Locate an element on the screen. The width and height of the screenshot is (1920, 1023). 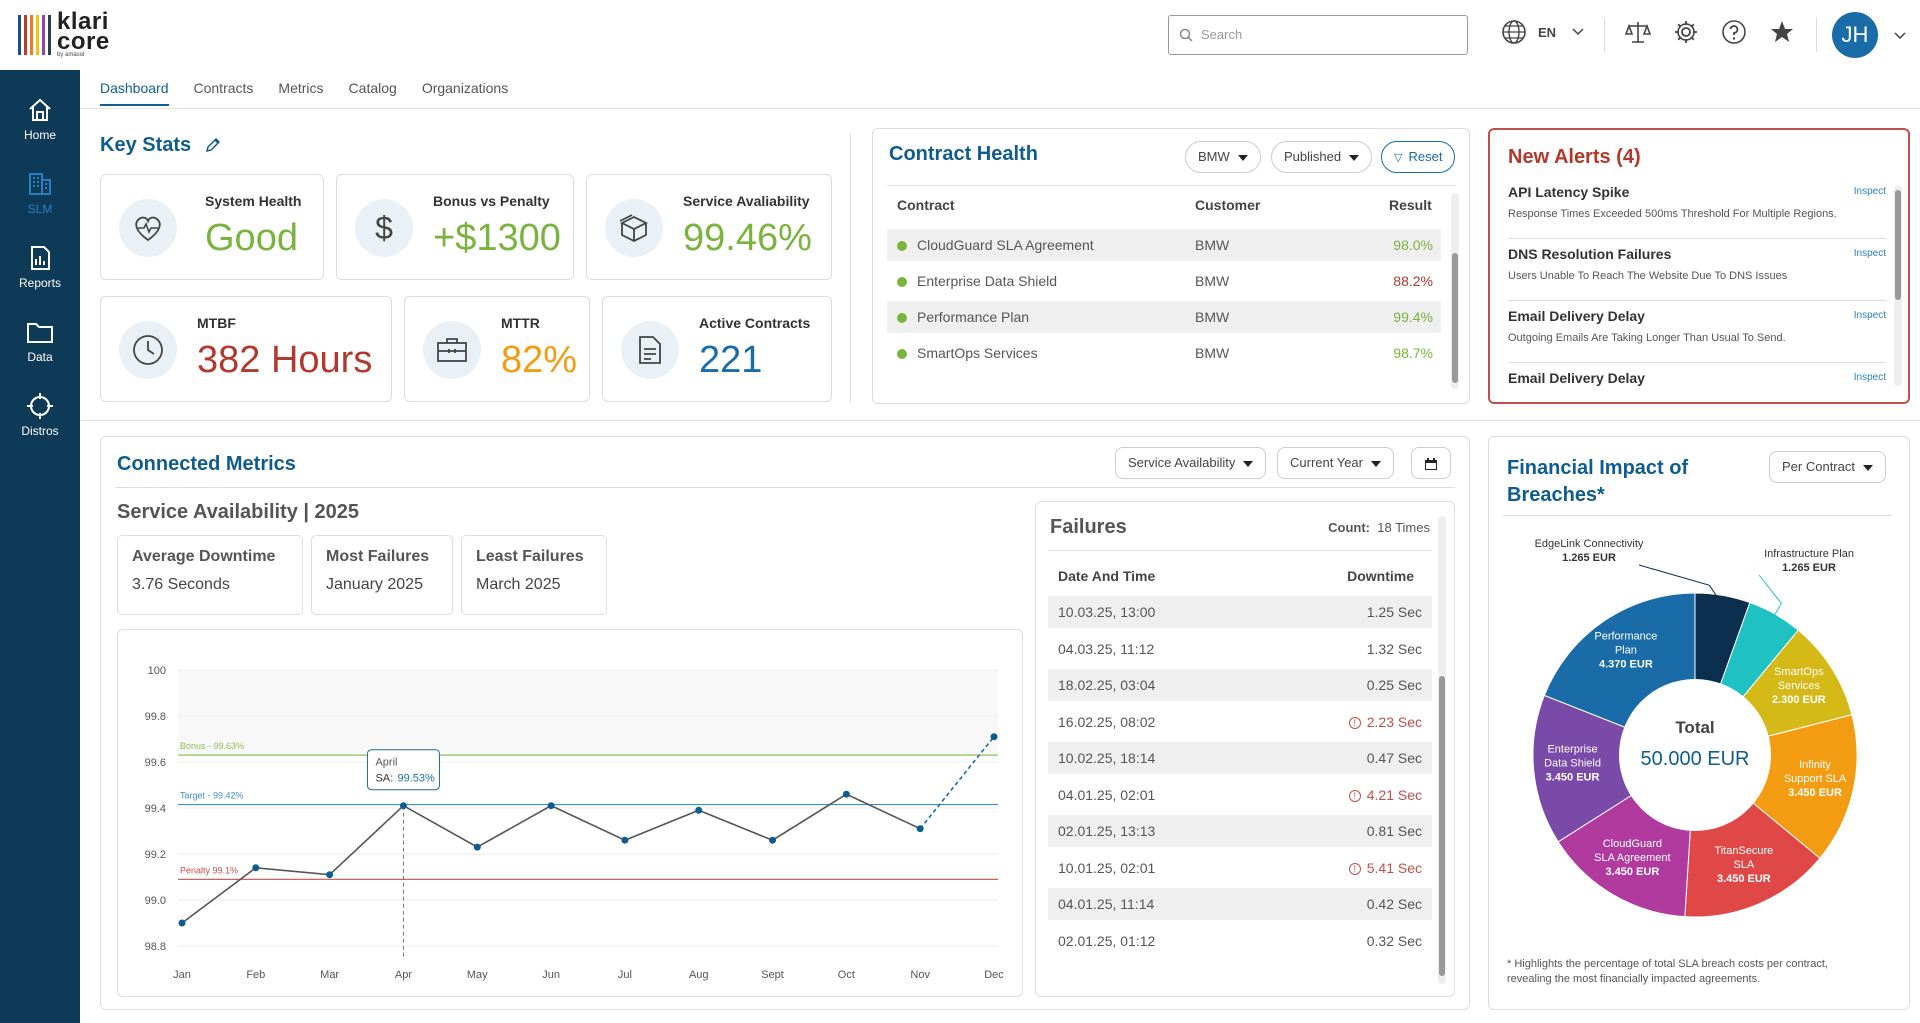
app-logo: klari core by amasol is located at coordinates (64, 34).